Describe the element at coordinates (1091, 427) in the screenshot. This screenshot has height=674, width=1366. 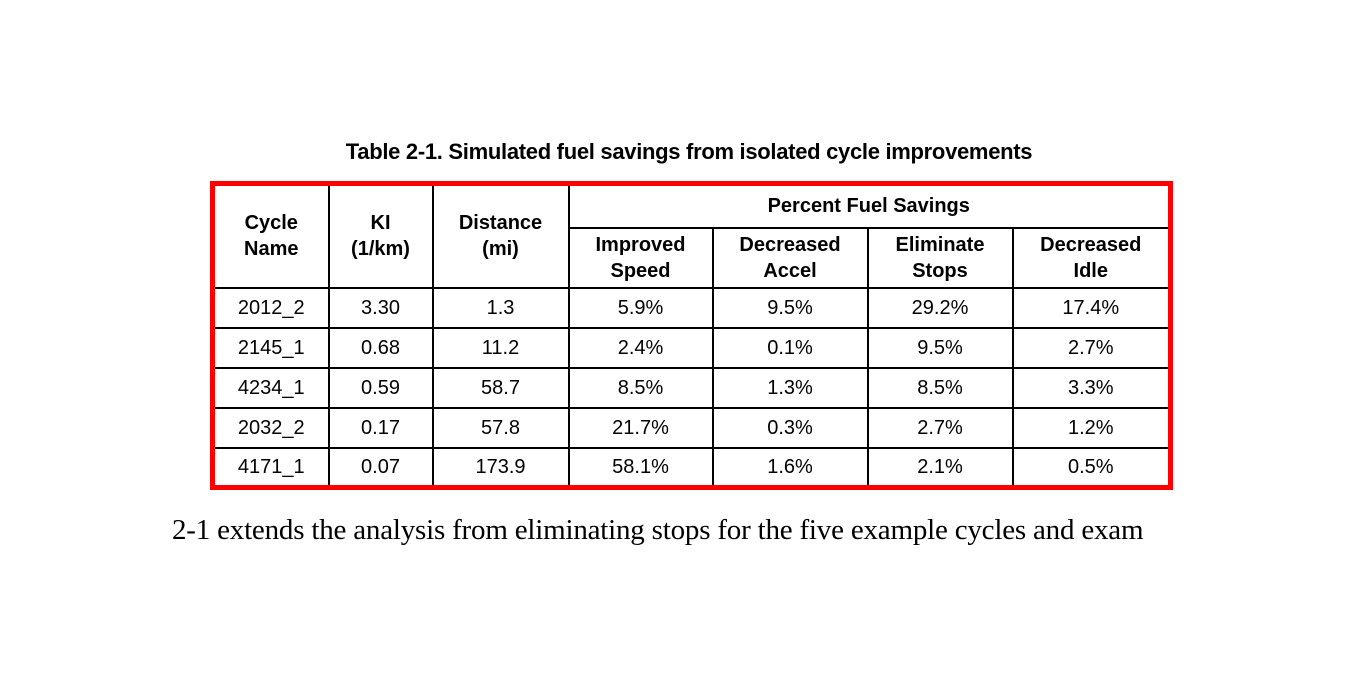
I see `cell-decreased-idle: 1.2%` at that location.